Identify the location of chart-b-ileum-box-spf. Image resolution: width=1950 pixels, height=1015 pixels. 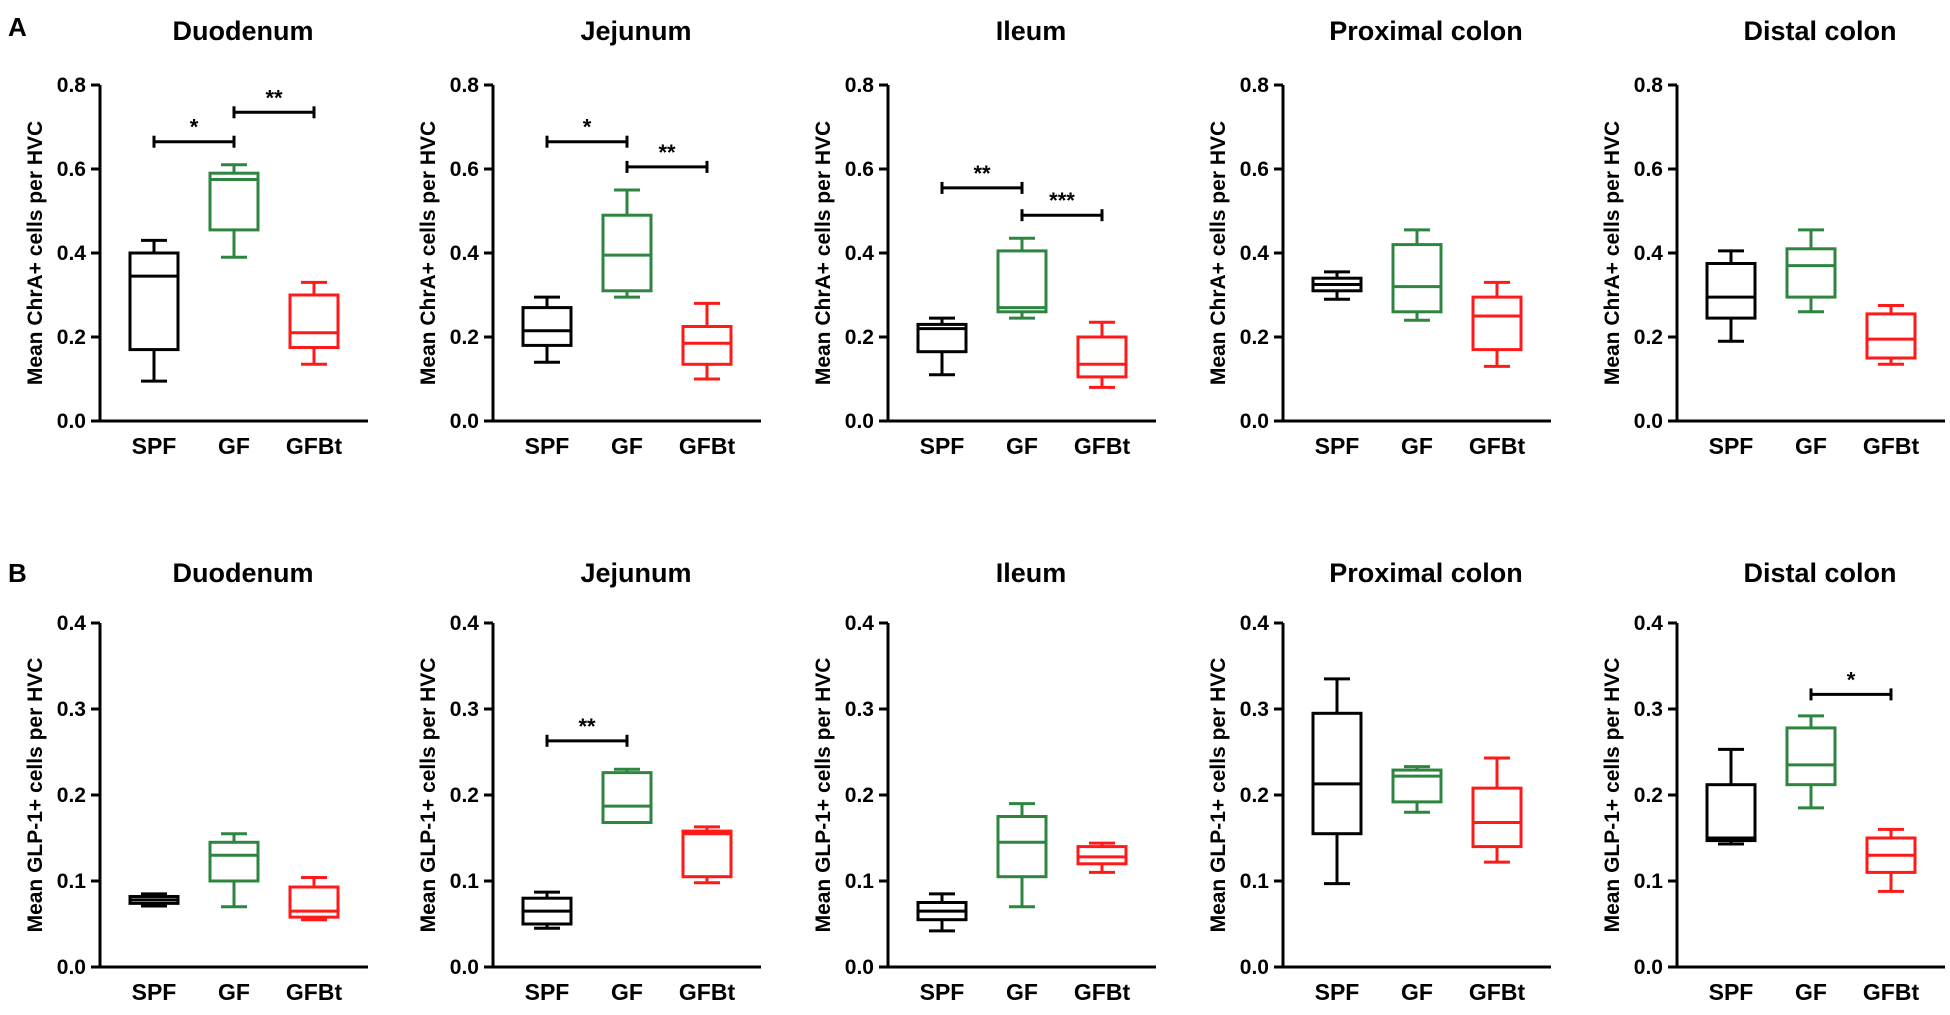
(942, 912).